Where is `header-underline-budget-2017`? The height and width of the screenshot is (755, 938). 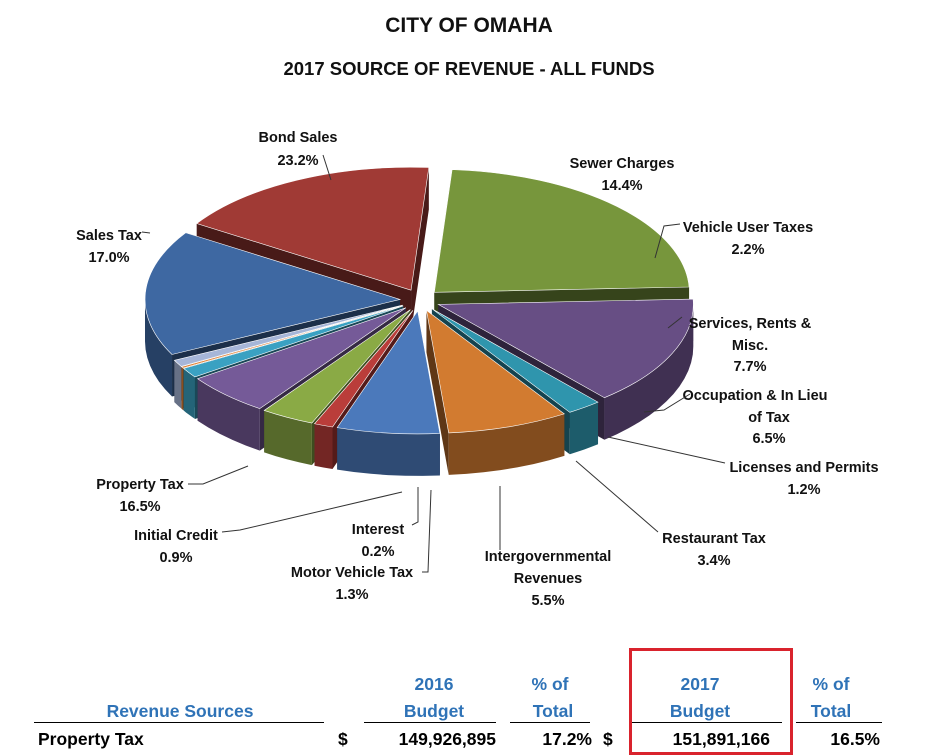
header-underline-budget-2017 is located at coordinates (707, 722).